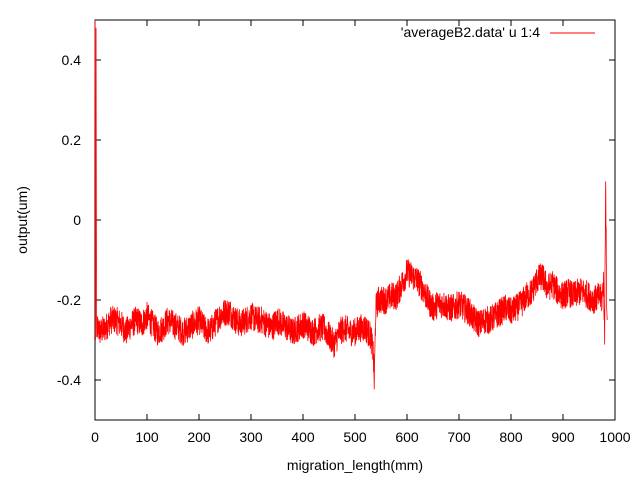 This screenshot has width=640, height=480. What do you see at coordinates (72, 60) in the screenshot?
I see `y-tick-label: 0.4` at bounding box center [72, 60].